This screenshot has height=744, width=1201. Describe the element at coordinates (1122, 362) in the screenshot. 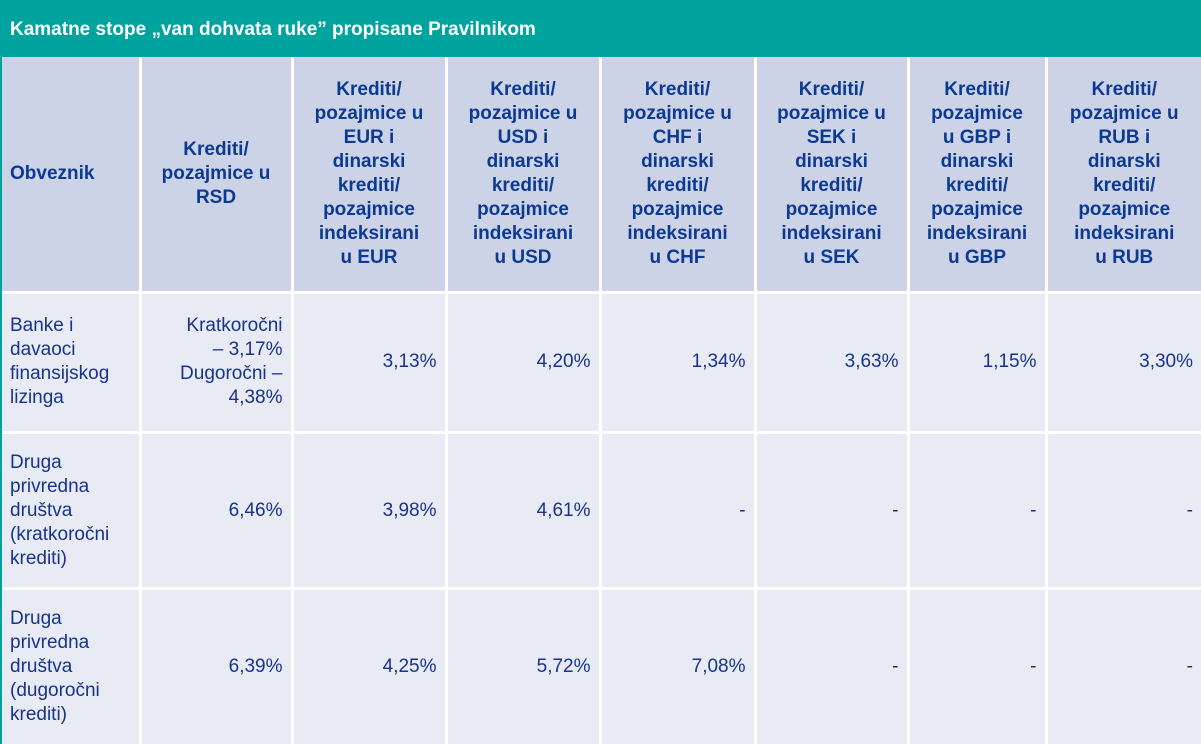

I see `cell-rub: 3,30%` at that location.